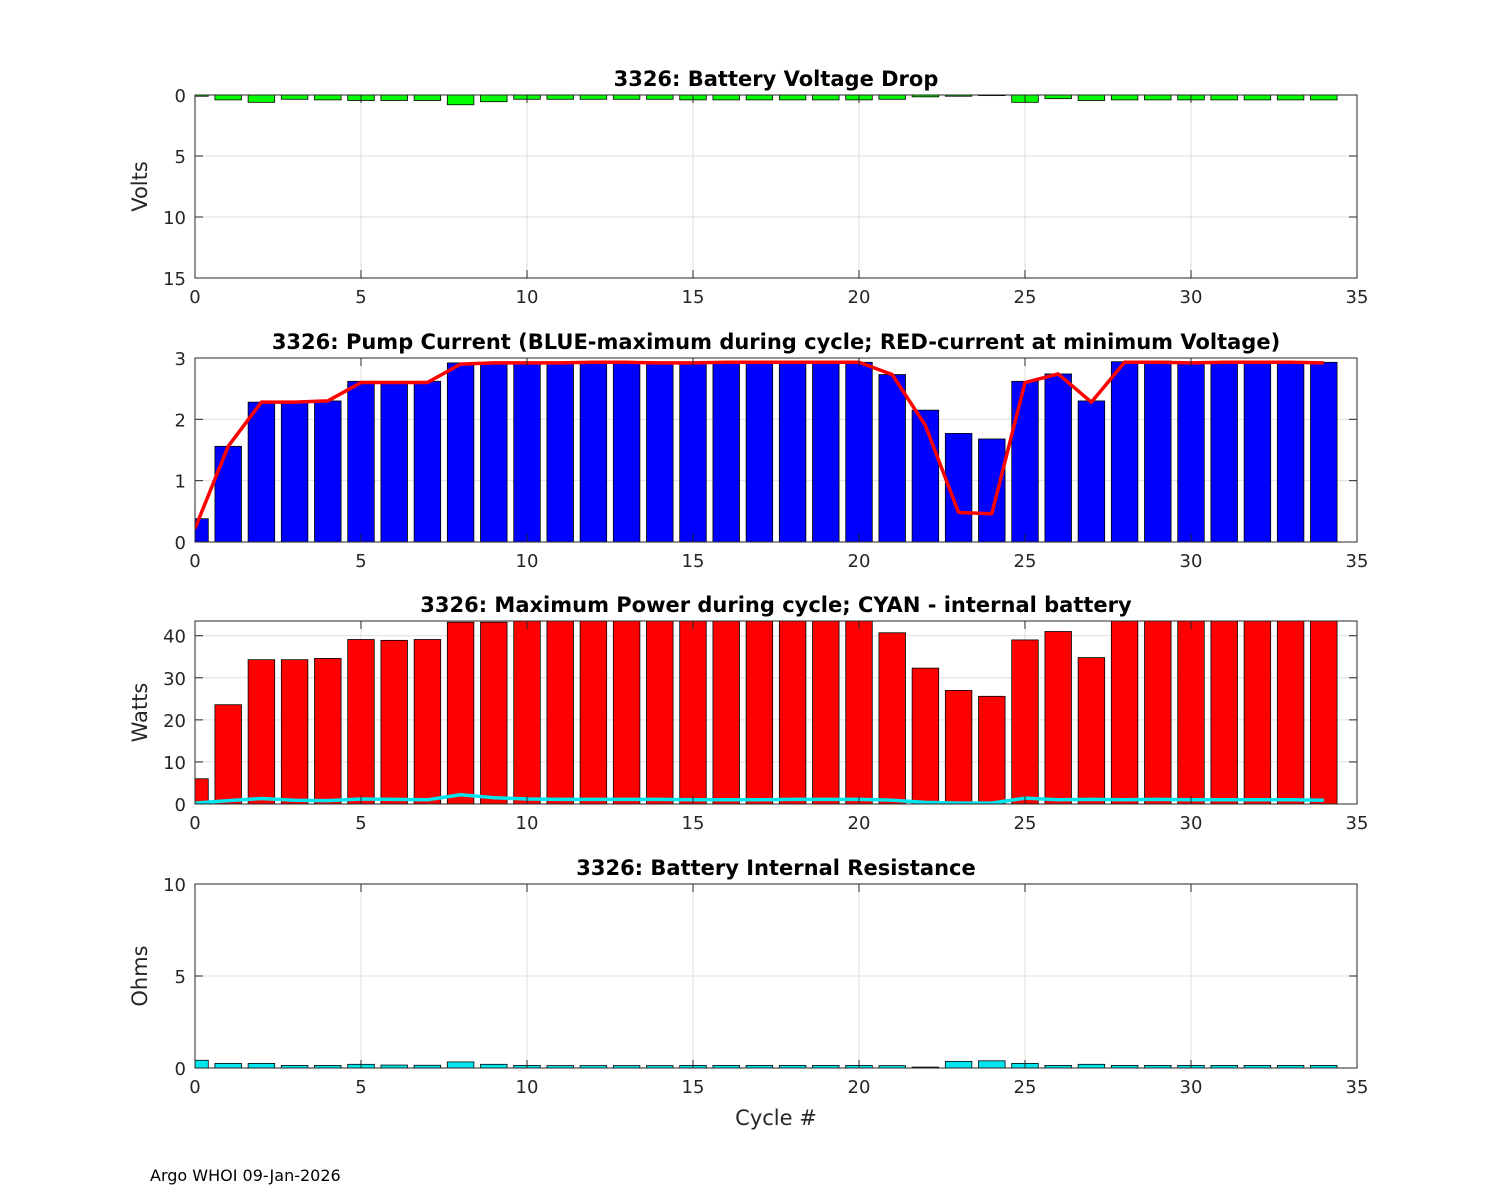 The width and height of the screenshot is (1500, 1200). I want to click on series-line, so click(759, 445).